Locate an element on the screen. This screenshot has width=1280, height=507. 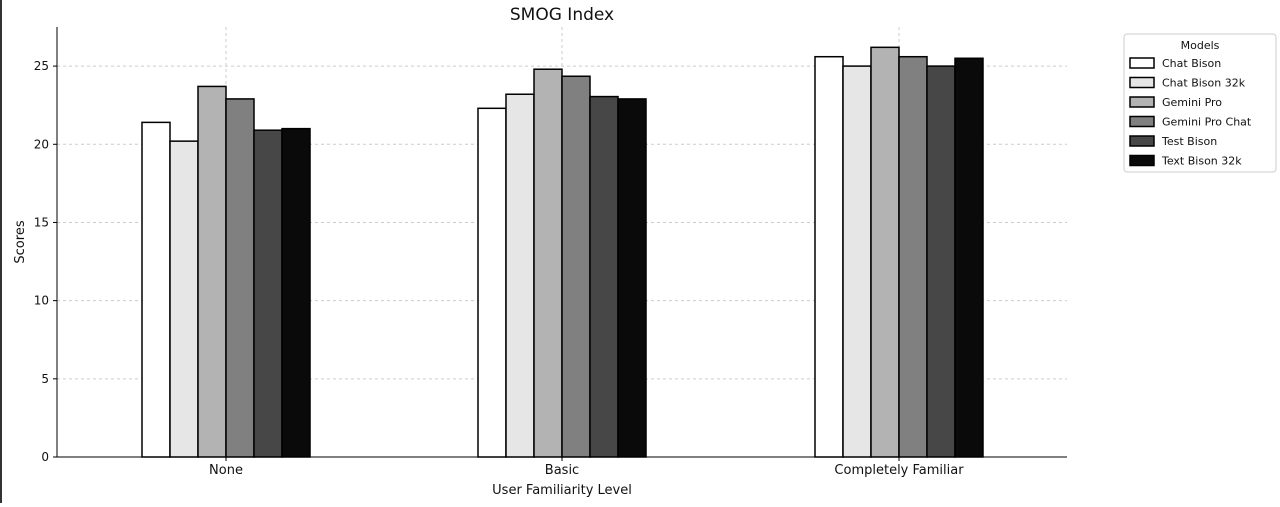
legend-entry: Gemini Pro Chat is located at coordinates (1207, 122).